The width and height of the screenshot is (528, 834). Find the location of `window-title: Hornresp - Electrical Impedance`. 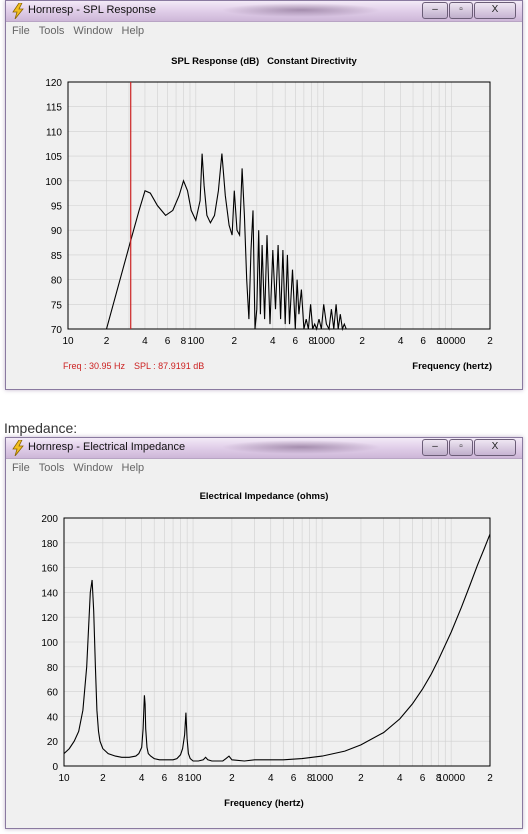

window-title: Hornresp - Electrical Impedance is located at coordinates (107, 447).